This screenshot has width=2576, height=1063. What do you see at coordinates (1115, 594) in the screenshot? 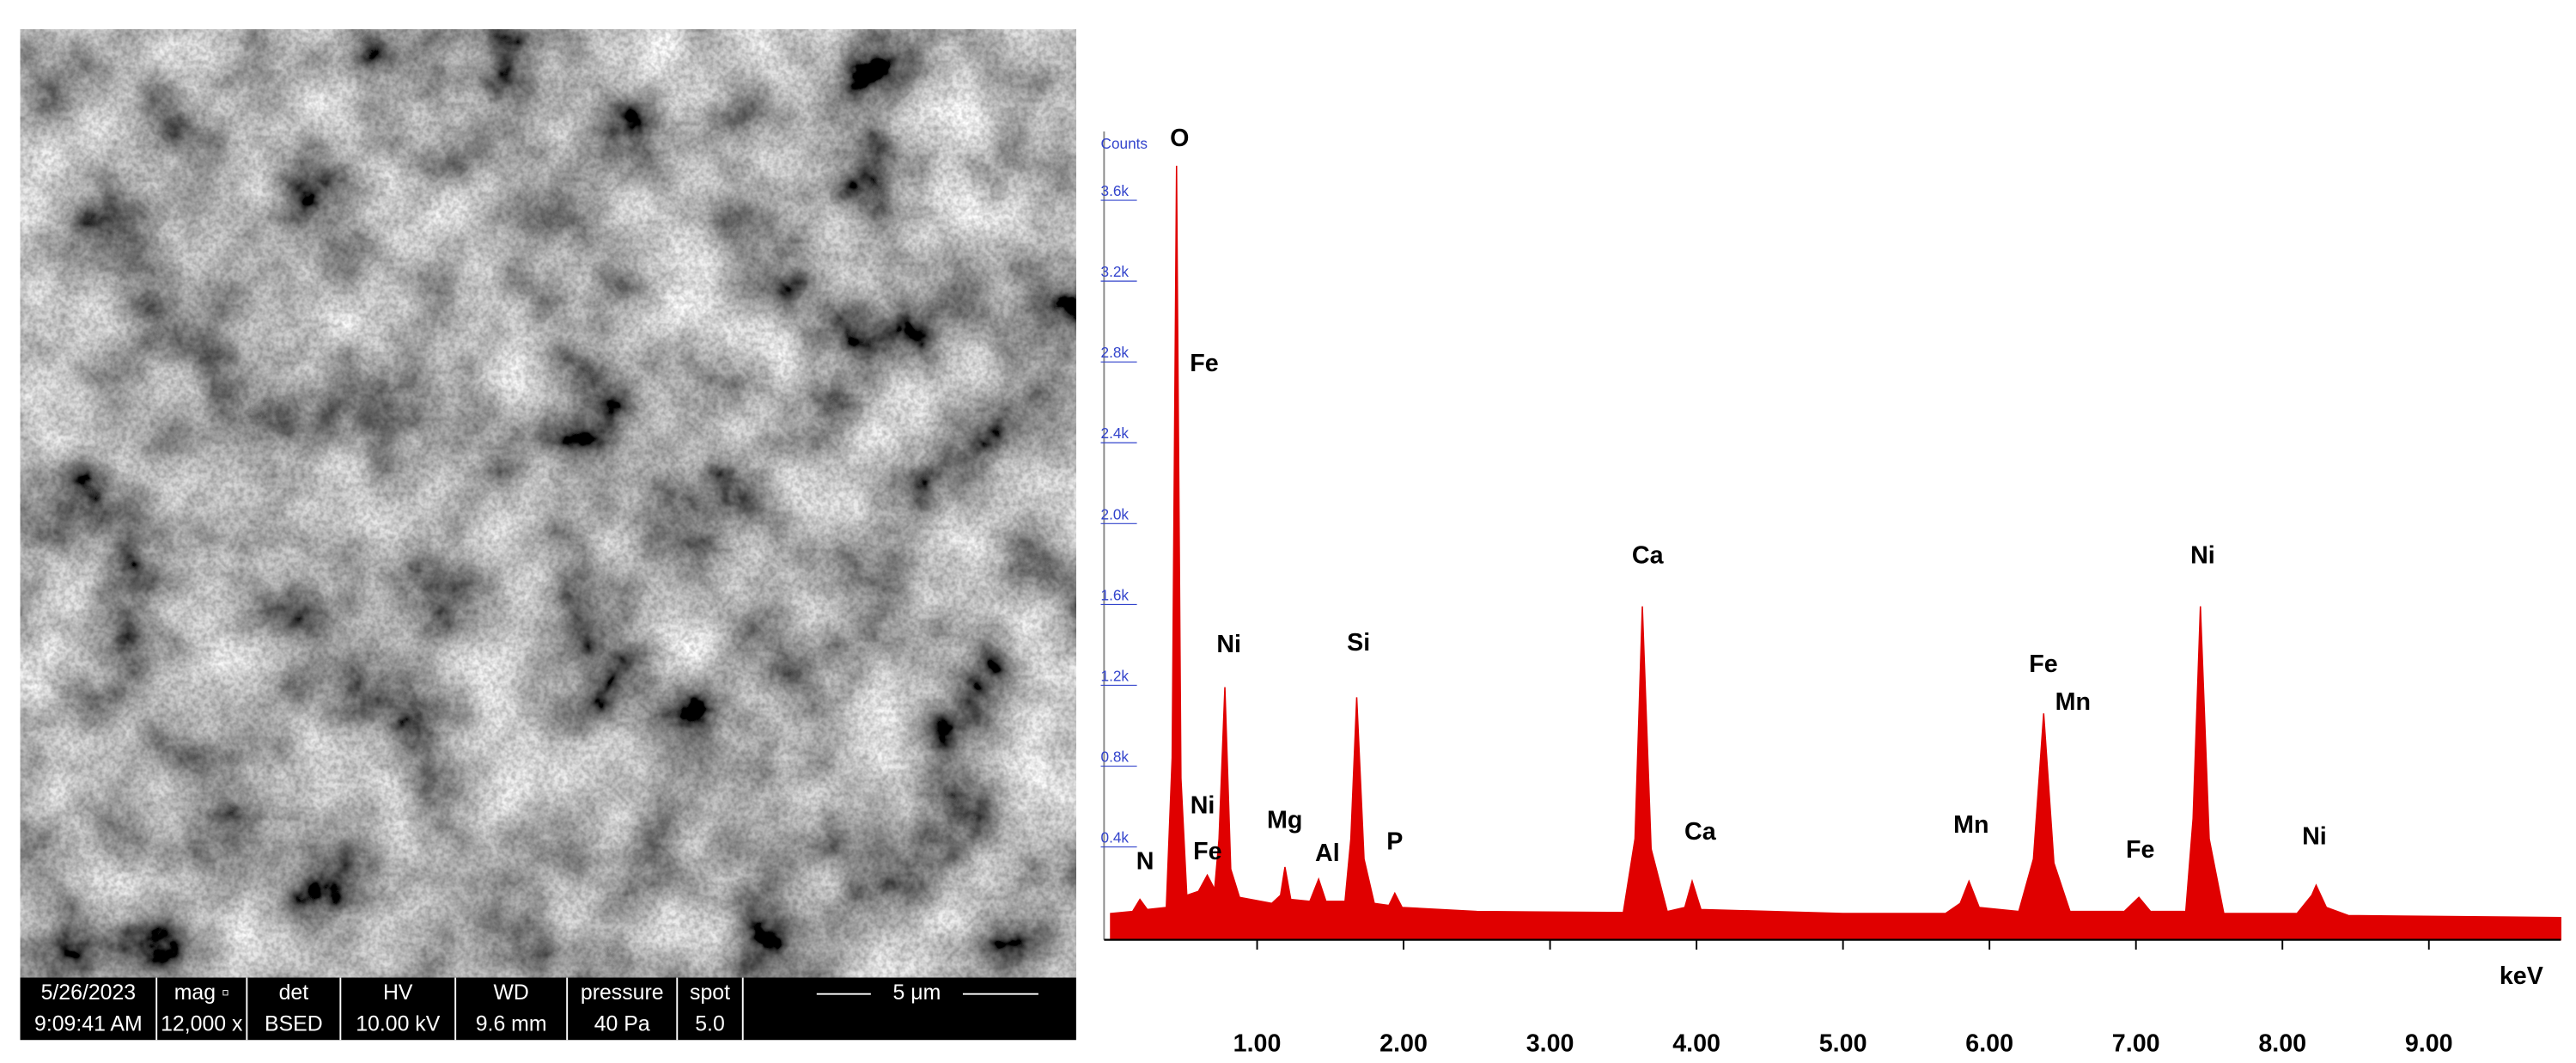
I see `y-tick-label: 1.6k` at bounding box center [1115, 594].